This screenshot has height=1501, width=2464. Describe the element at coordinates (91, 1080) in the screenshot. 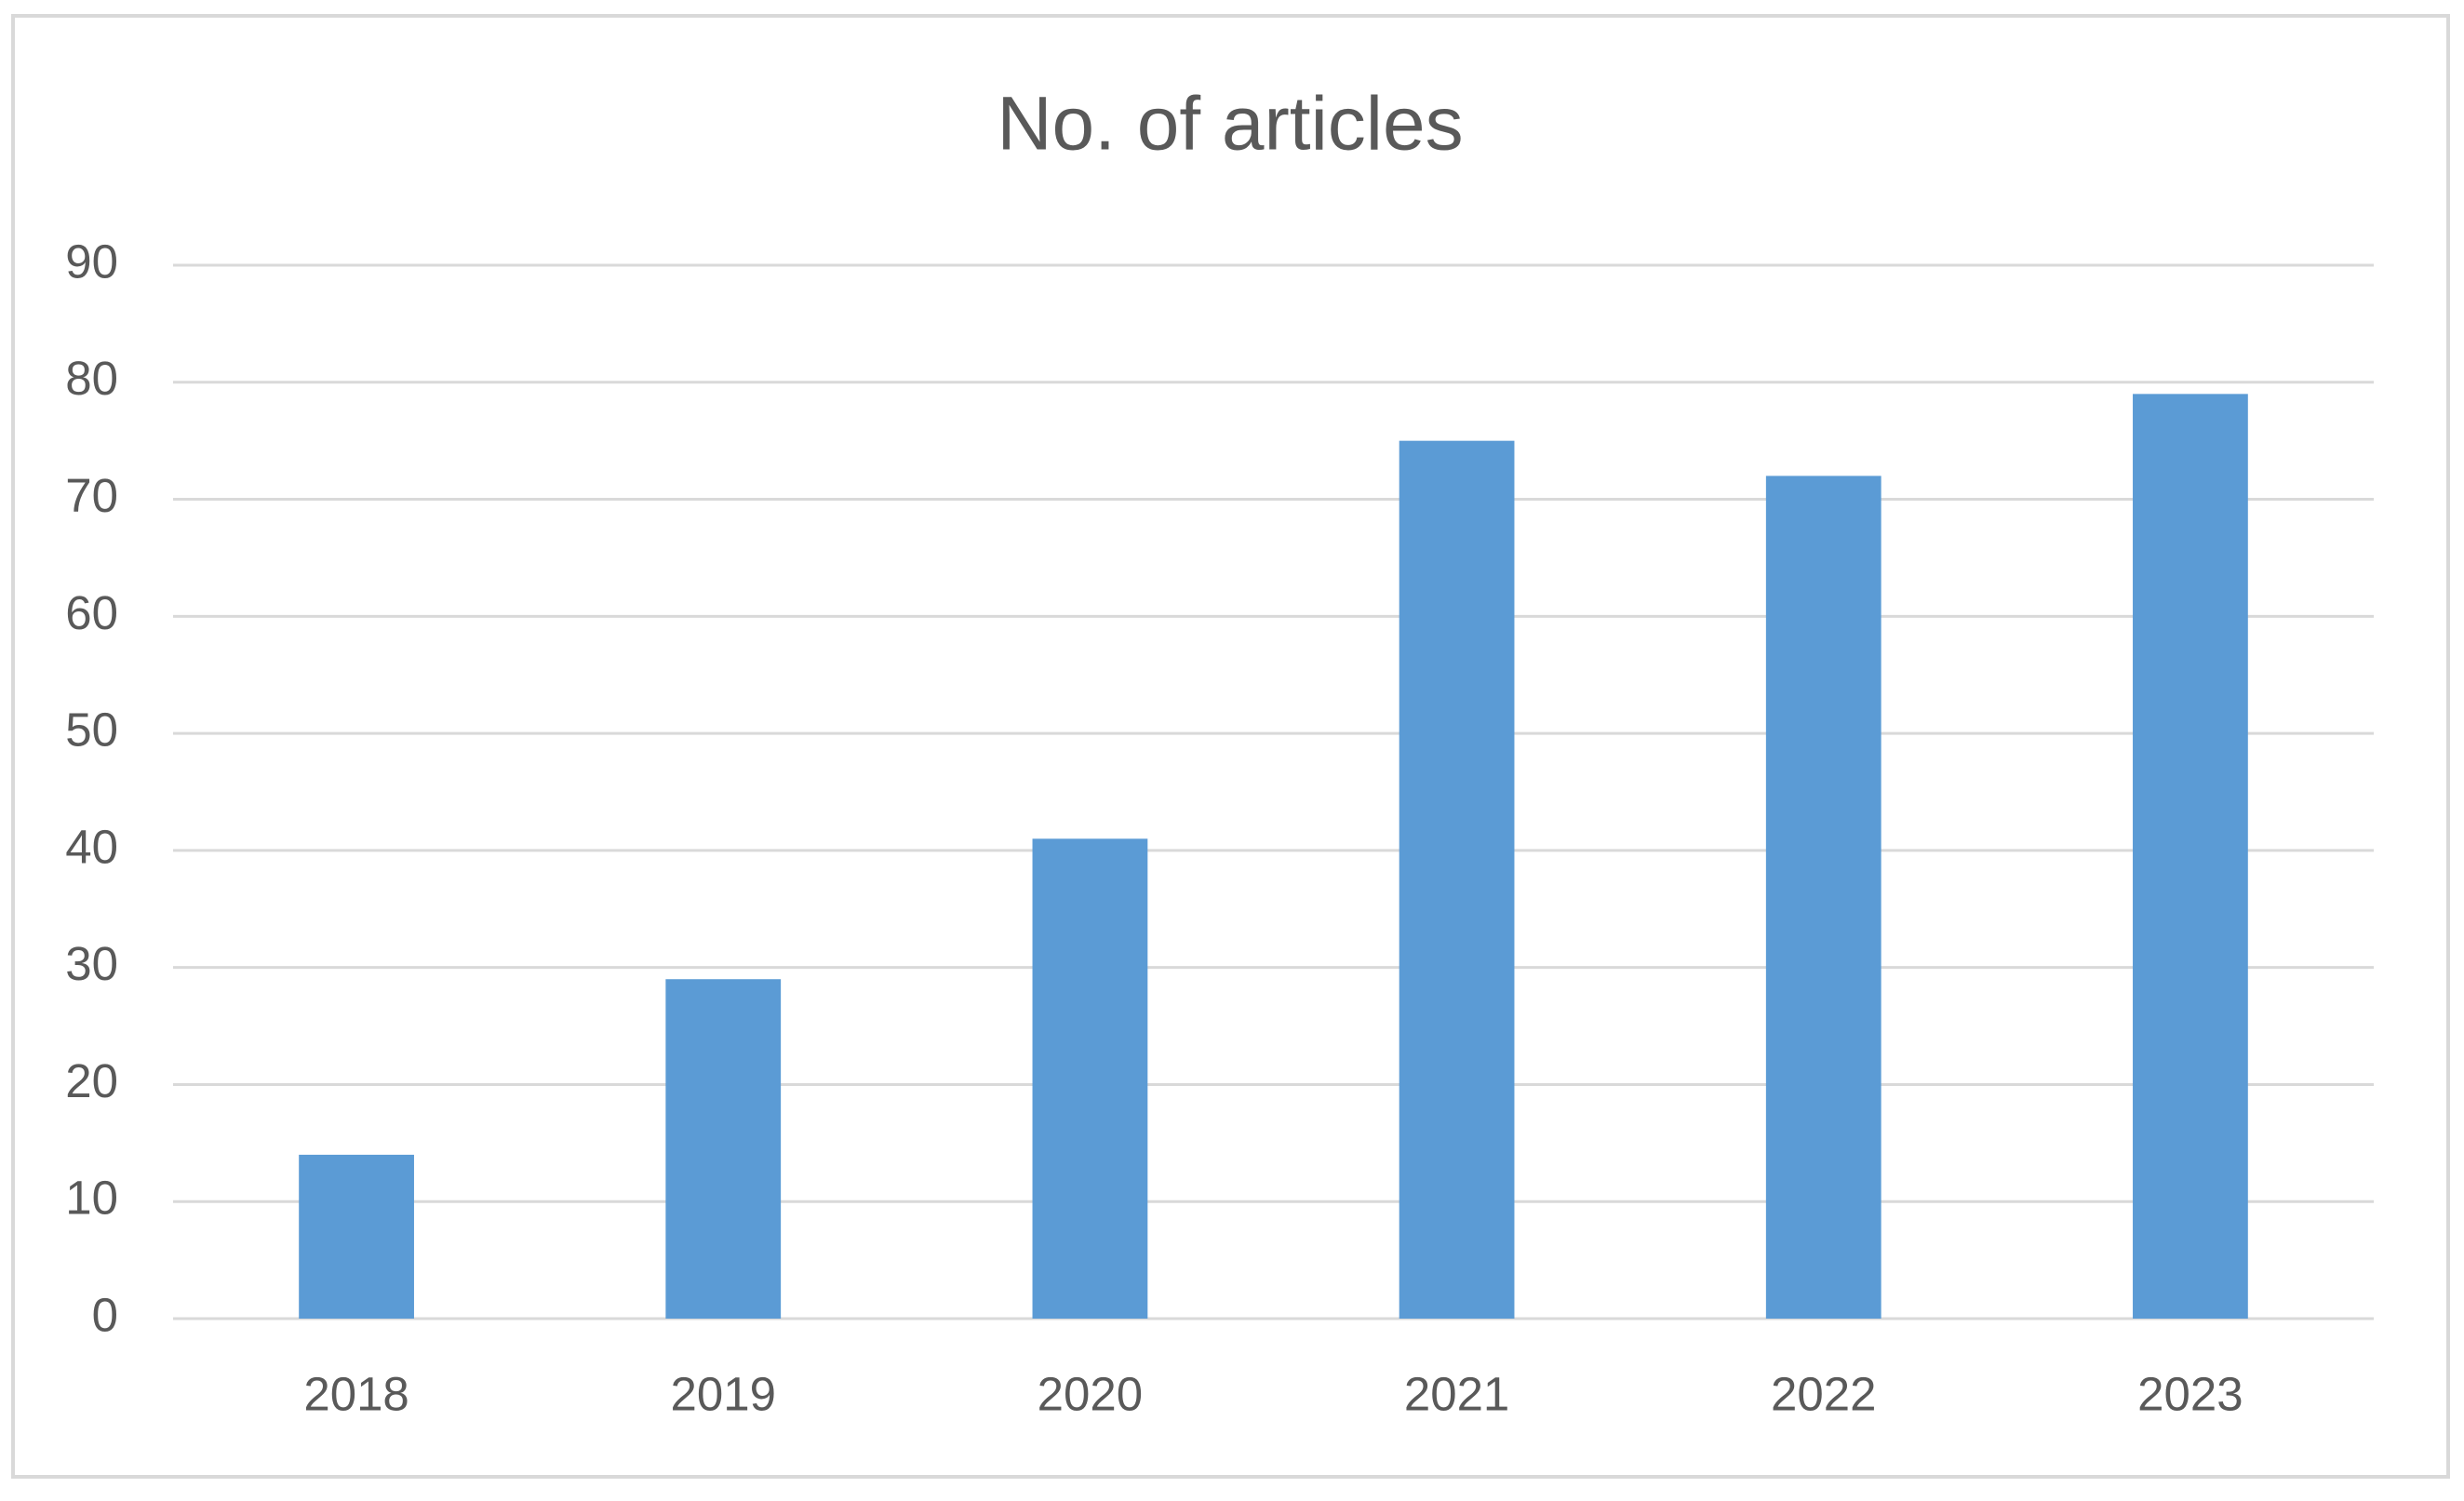

I see `y-tick-label: 20` at that location.